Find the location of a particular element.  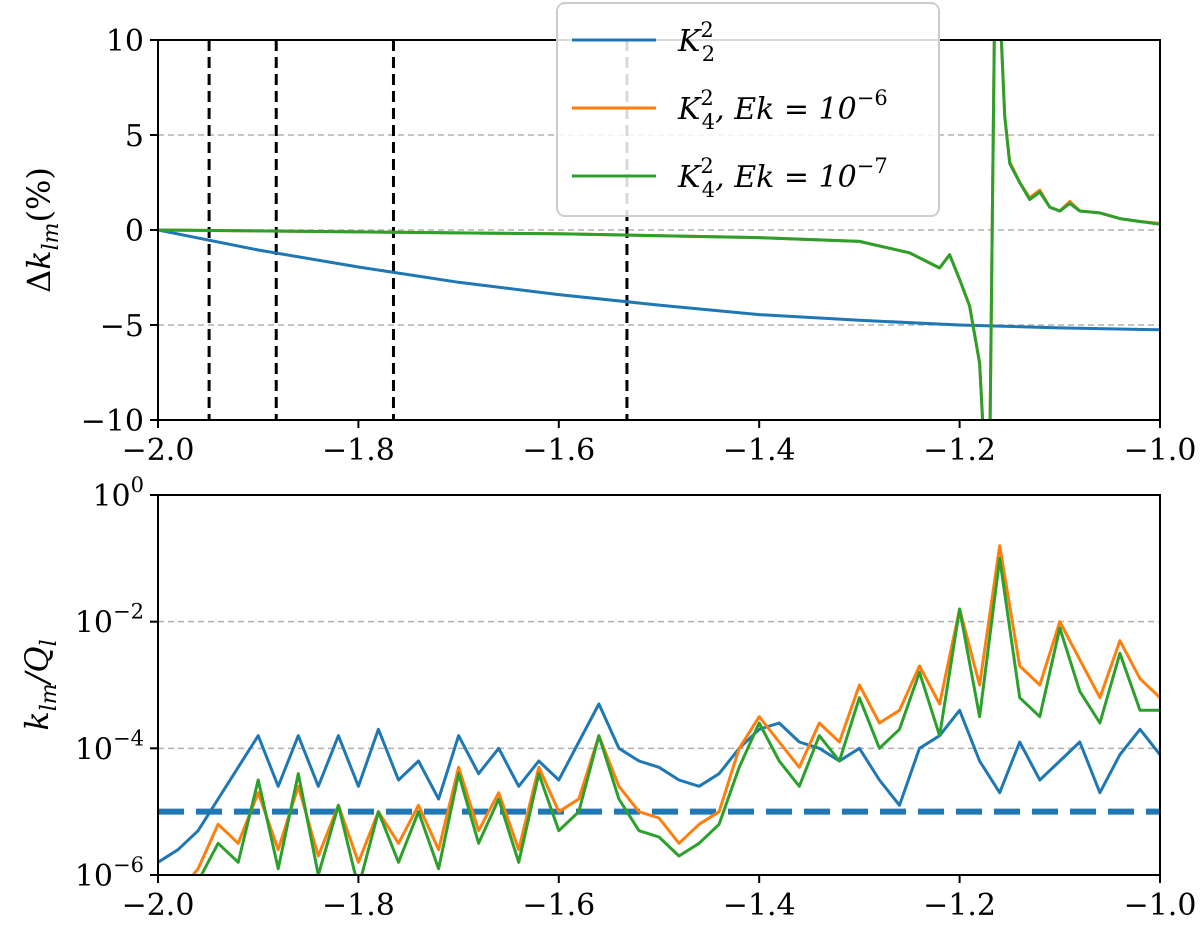

y-tick-label: −5 is located at coordinates (122, 326).